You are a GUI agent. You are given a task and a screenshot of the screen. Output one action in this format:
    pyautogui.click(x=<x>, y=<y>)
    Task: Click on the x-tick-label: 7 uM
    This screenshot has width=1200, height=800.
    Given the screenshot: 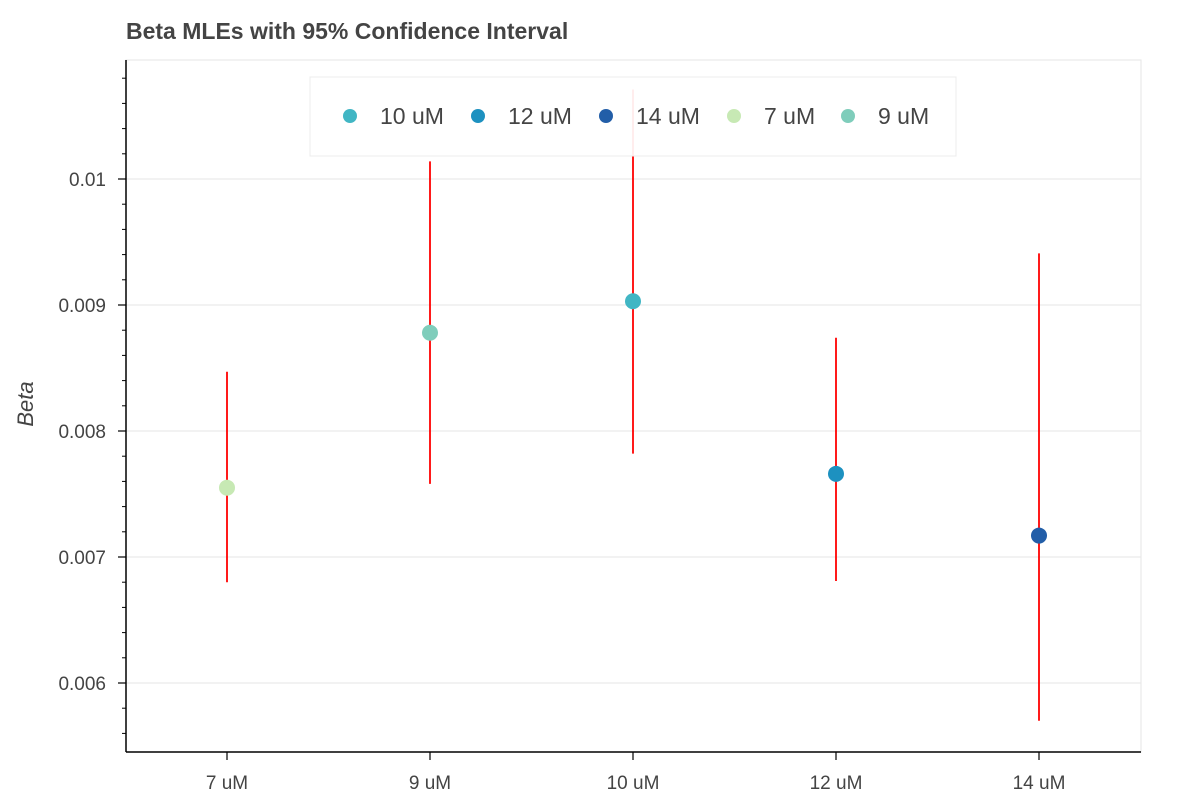 What is the action you would take?
    pyautogui.click(x=227, y=783)
    